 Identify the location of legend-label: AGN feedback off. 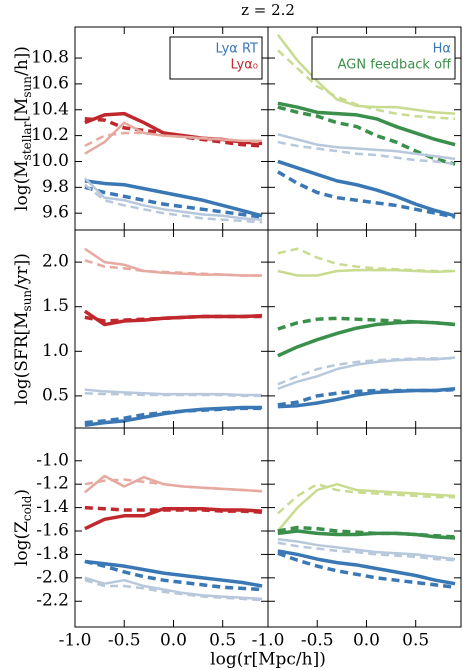
(395, 65).